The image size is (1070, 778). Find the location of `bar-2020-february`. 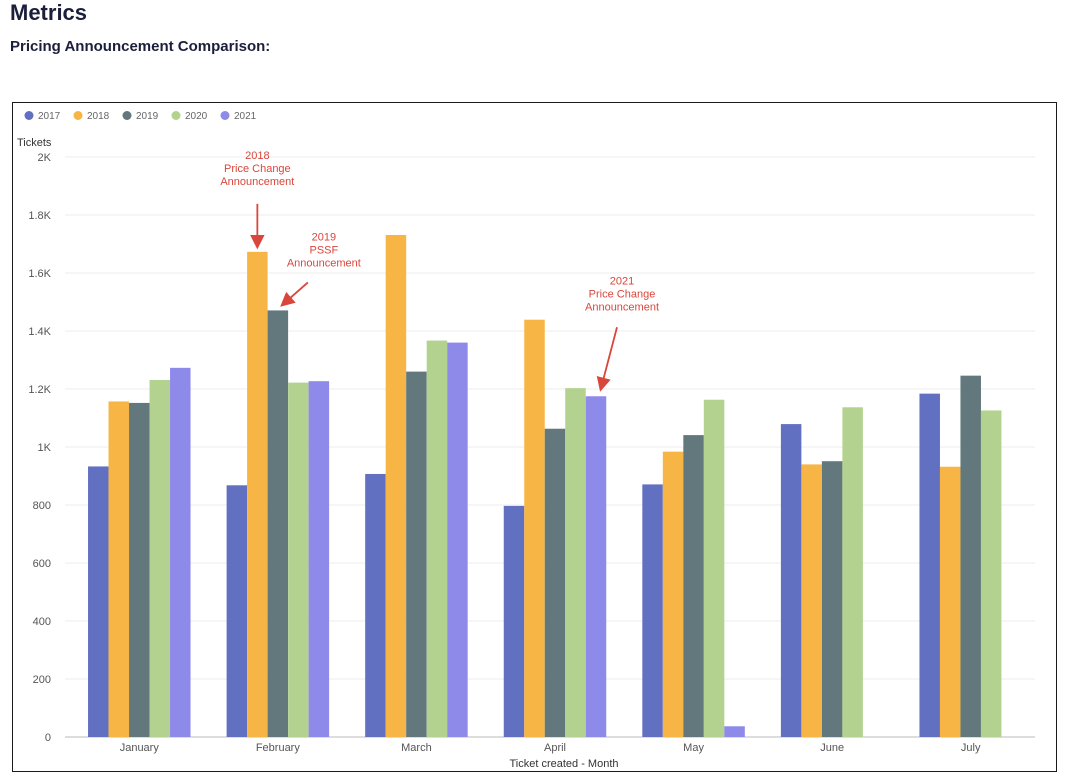

bar-2020-february is located at coordinates (298, 559).